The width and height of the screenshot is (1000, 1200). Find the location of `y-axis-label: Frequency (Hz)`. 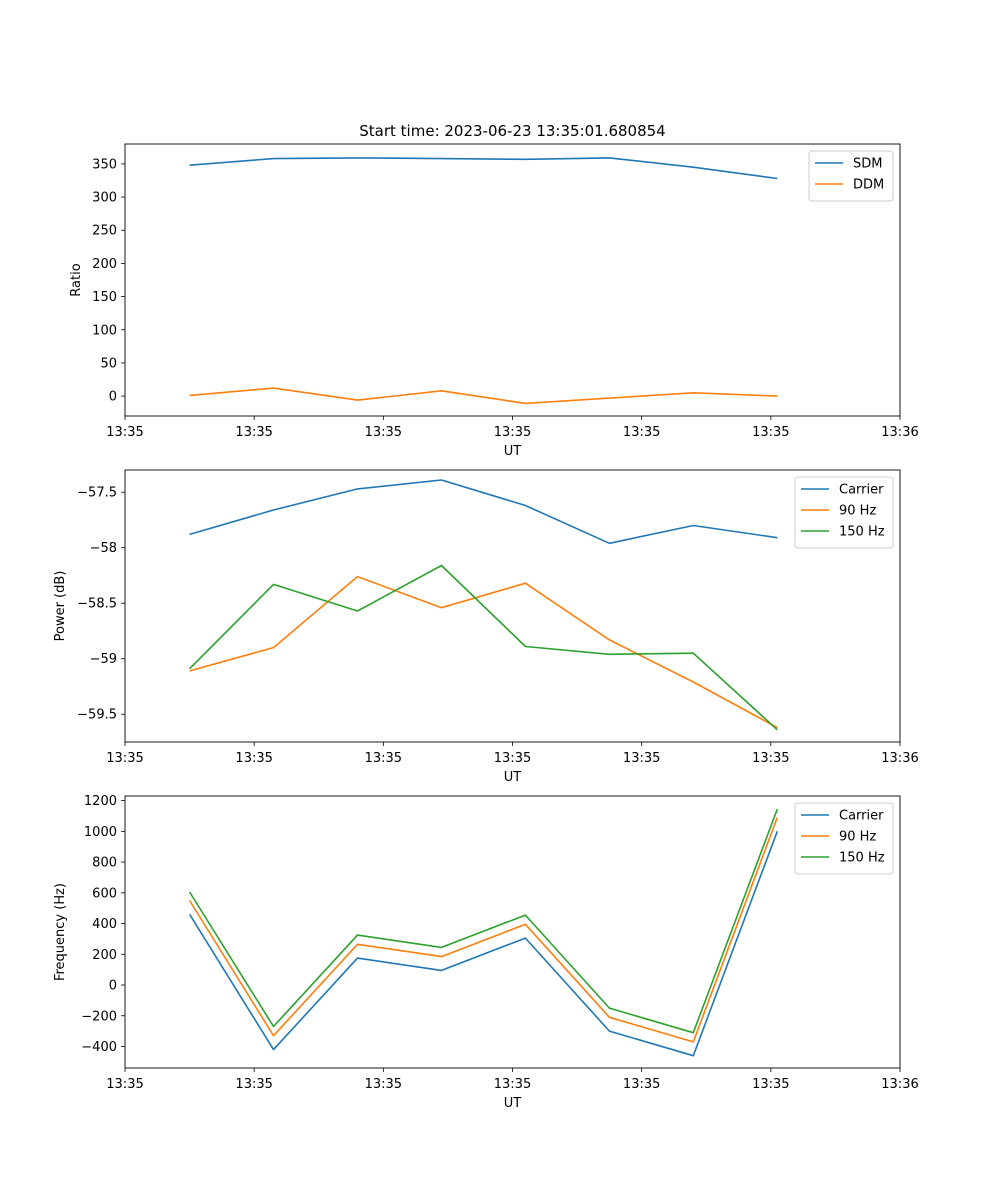

y-axis-label: Frequency (Hz) is located at coordinates (60, 932).